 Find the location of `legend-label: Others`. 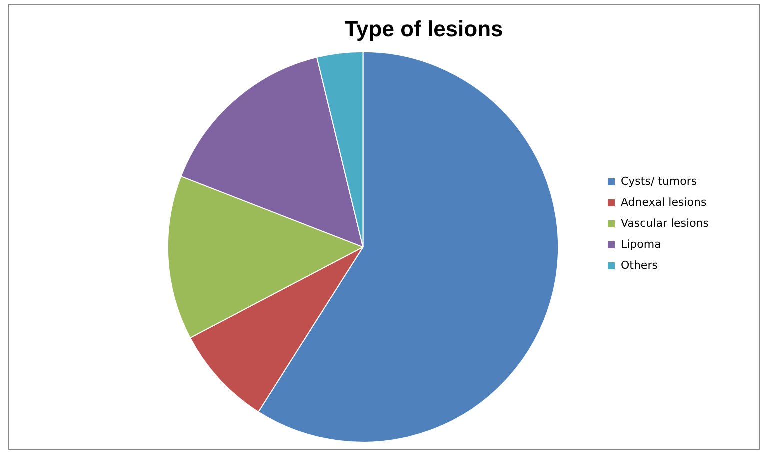

legend-label: Others is located at coordinates (639, 265).